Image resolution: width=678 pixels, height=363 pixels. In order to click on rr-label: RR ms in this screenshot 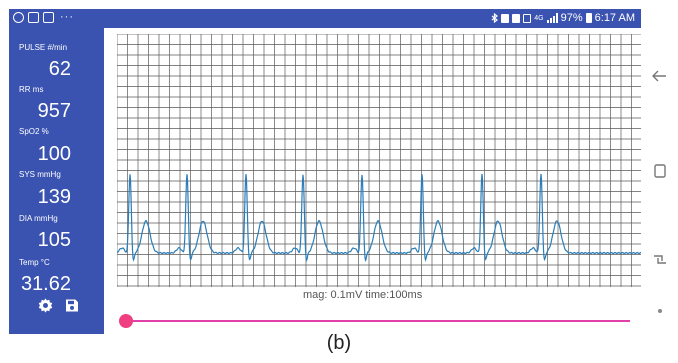, I will do `click(31, 89)`.